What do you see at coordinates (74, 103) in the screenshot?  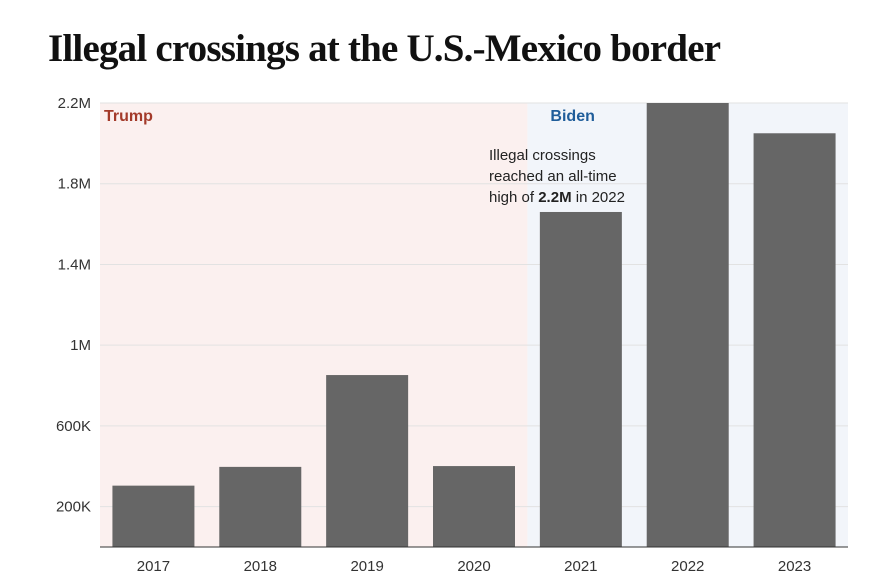 I see `y-tick-label: 2.2M` at bounding box center [74, 103].